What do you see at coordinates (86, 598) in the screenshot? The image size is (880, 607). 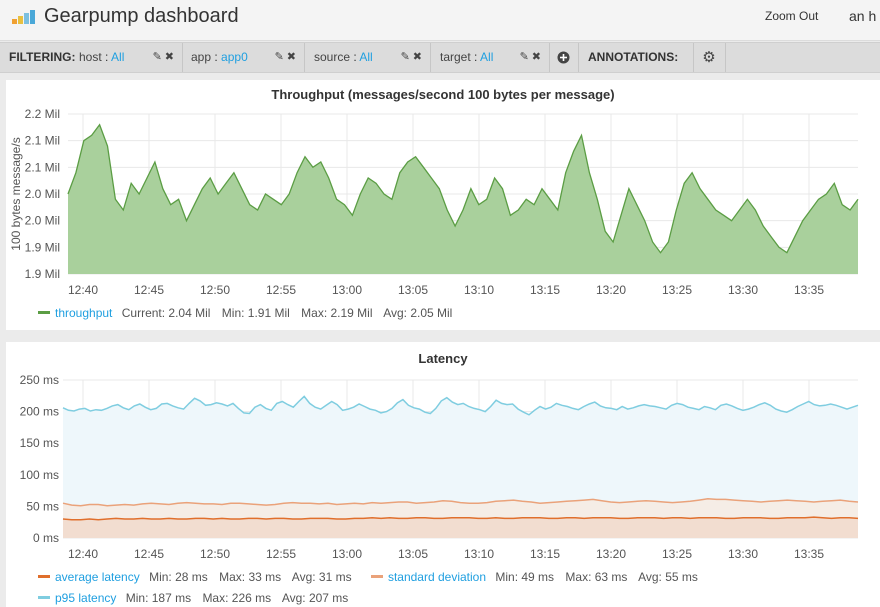 I see `legend-series-p95-latency: p95 latency` at bounding box center [86, 598].